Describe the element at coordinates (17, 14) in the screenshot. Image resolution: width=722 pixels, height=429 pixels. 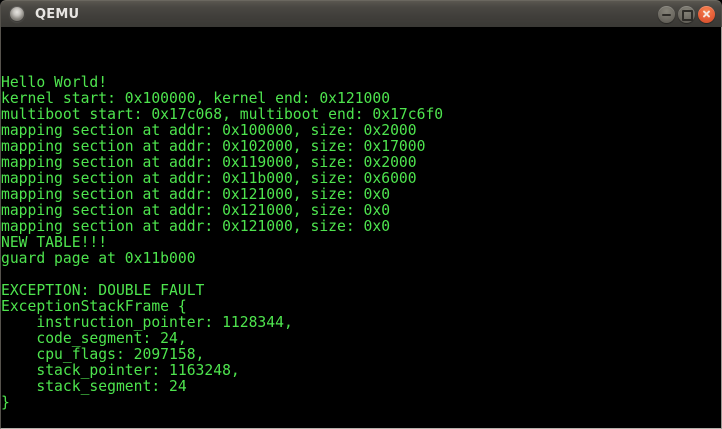
I see `qemu-logo-icon` at that location.